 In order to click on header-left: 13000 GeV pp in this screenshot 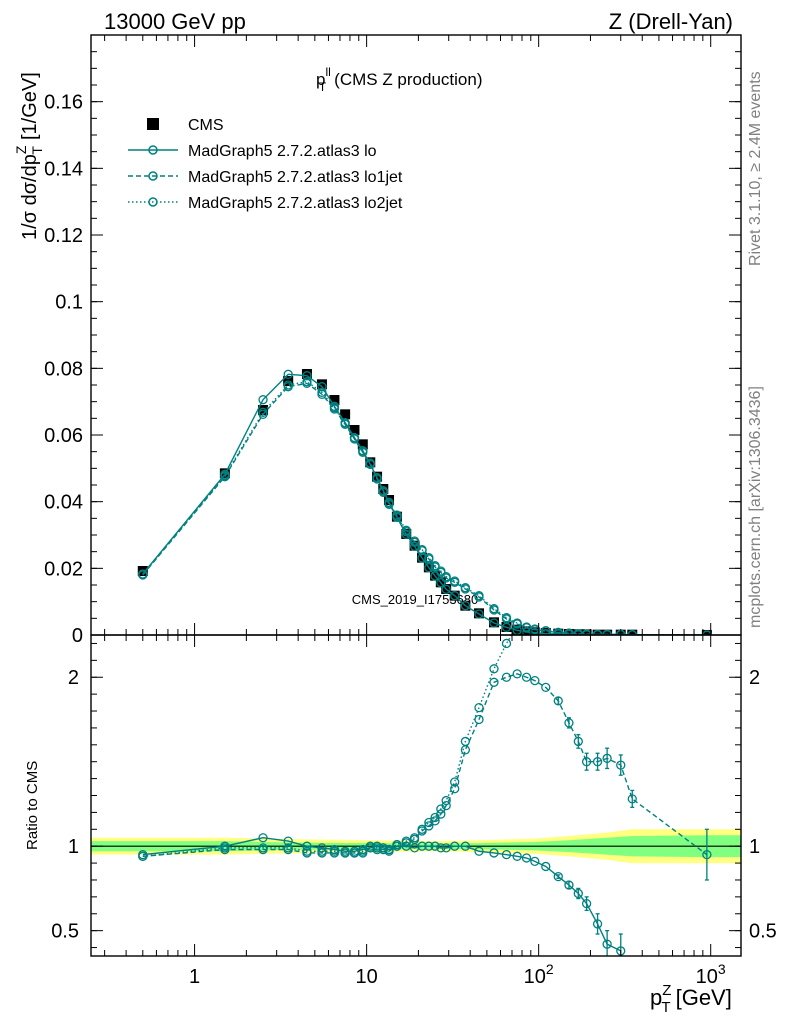, I will do `click(175, 21)`.